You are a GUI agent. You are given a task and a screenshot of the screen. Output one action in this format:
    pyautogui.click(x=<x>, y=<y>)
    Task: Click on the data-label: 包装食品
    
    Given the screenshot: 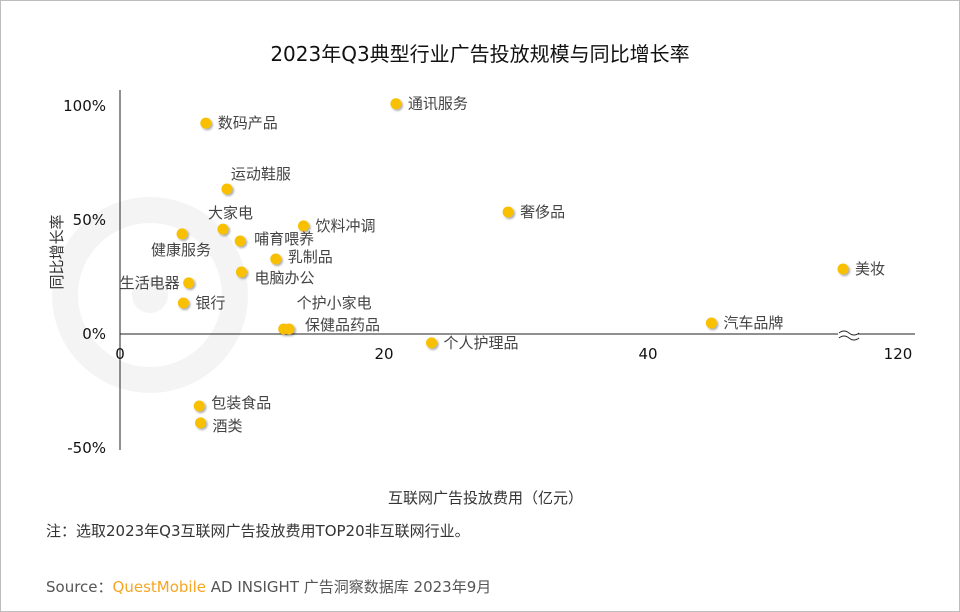 What is the action you would take?
    pyautogui.click(x=241, y=403)
    